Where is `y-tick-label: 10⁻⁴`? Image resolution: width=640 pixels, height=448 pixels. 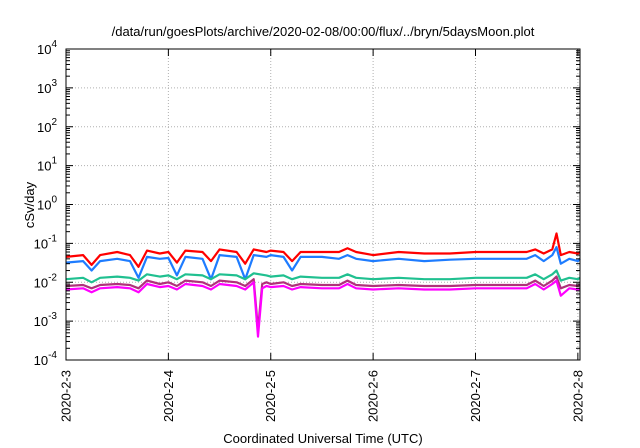 y-tick-label: 10⁻⁴ is located at coordinates (46, 359).